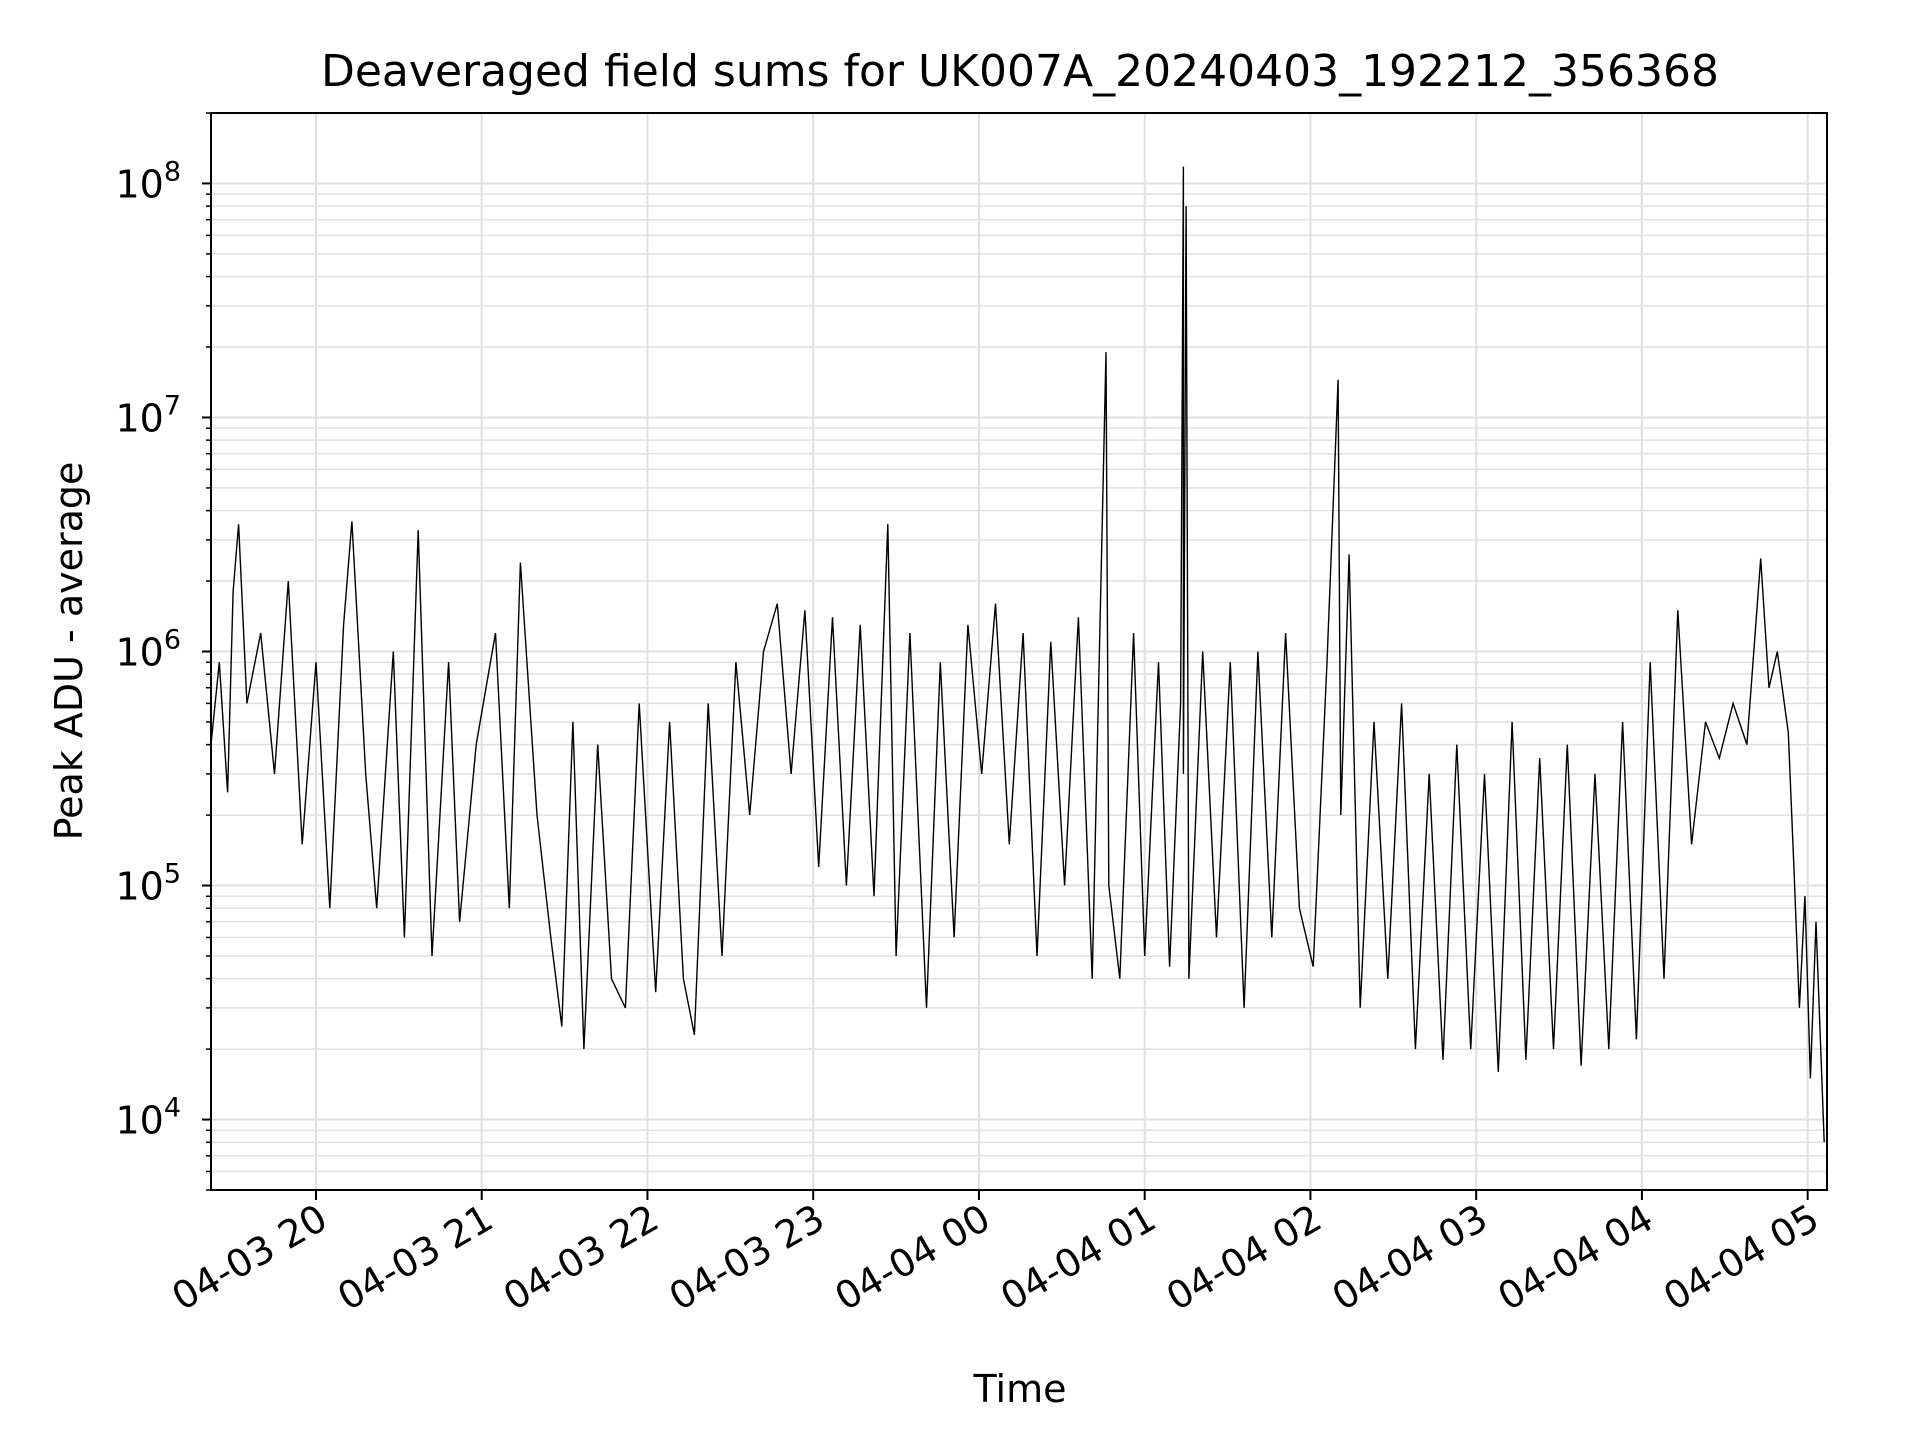  I want to click on y-tick-label: 108, so click(148, 181).